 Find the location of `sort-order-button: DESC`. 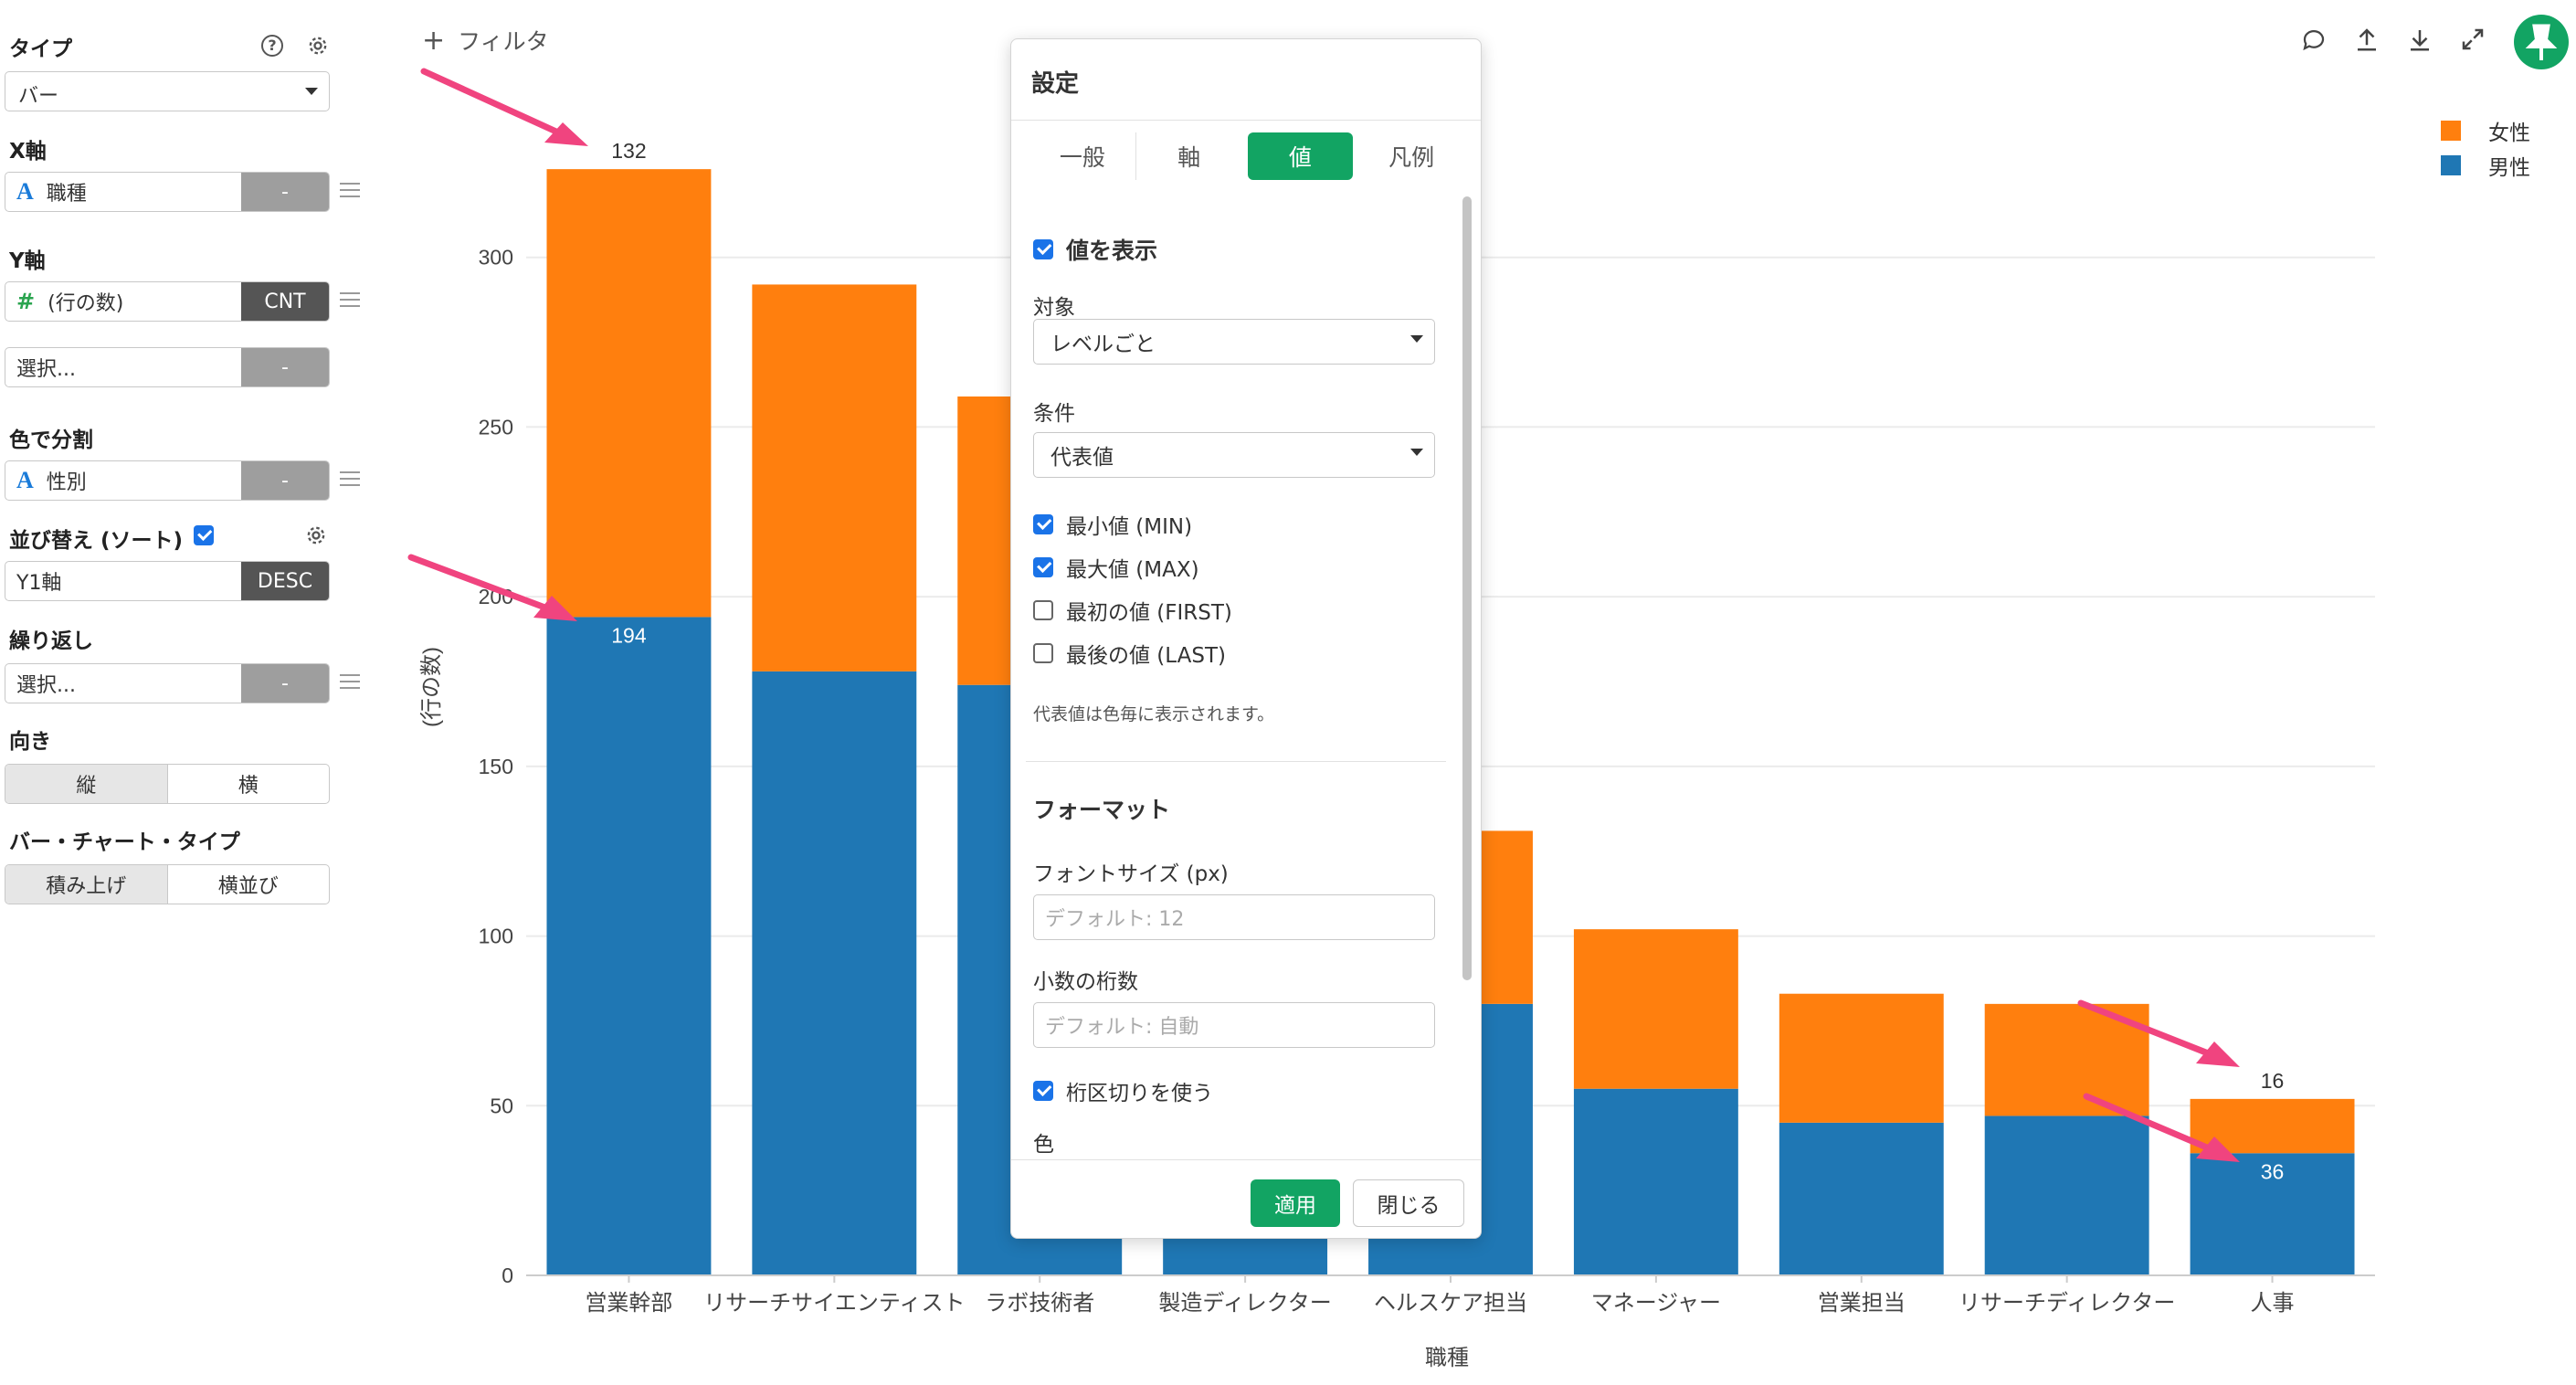

sort-order-button: DESC is located at coordinates (285, 581).